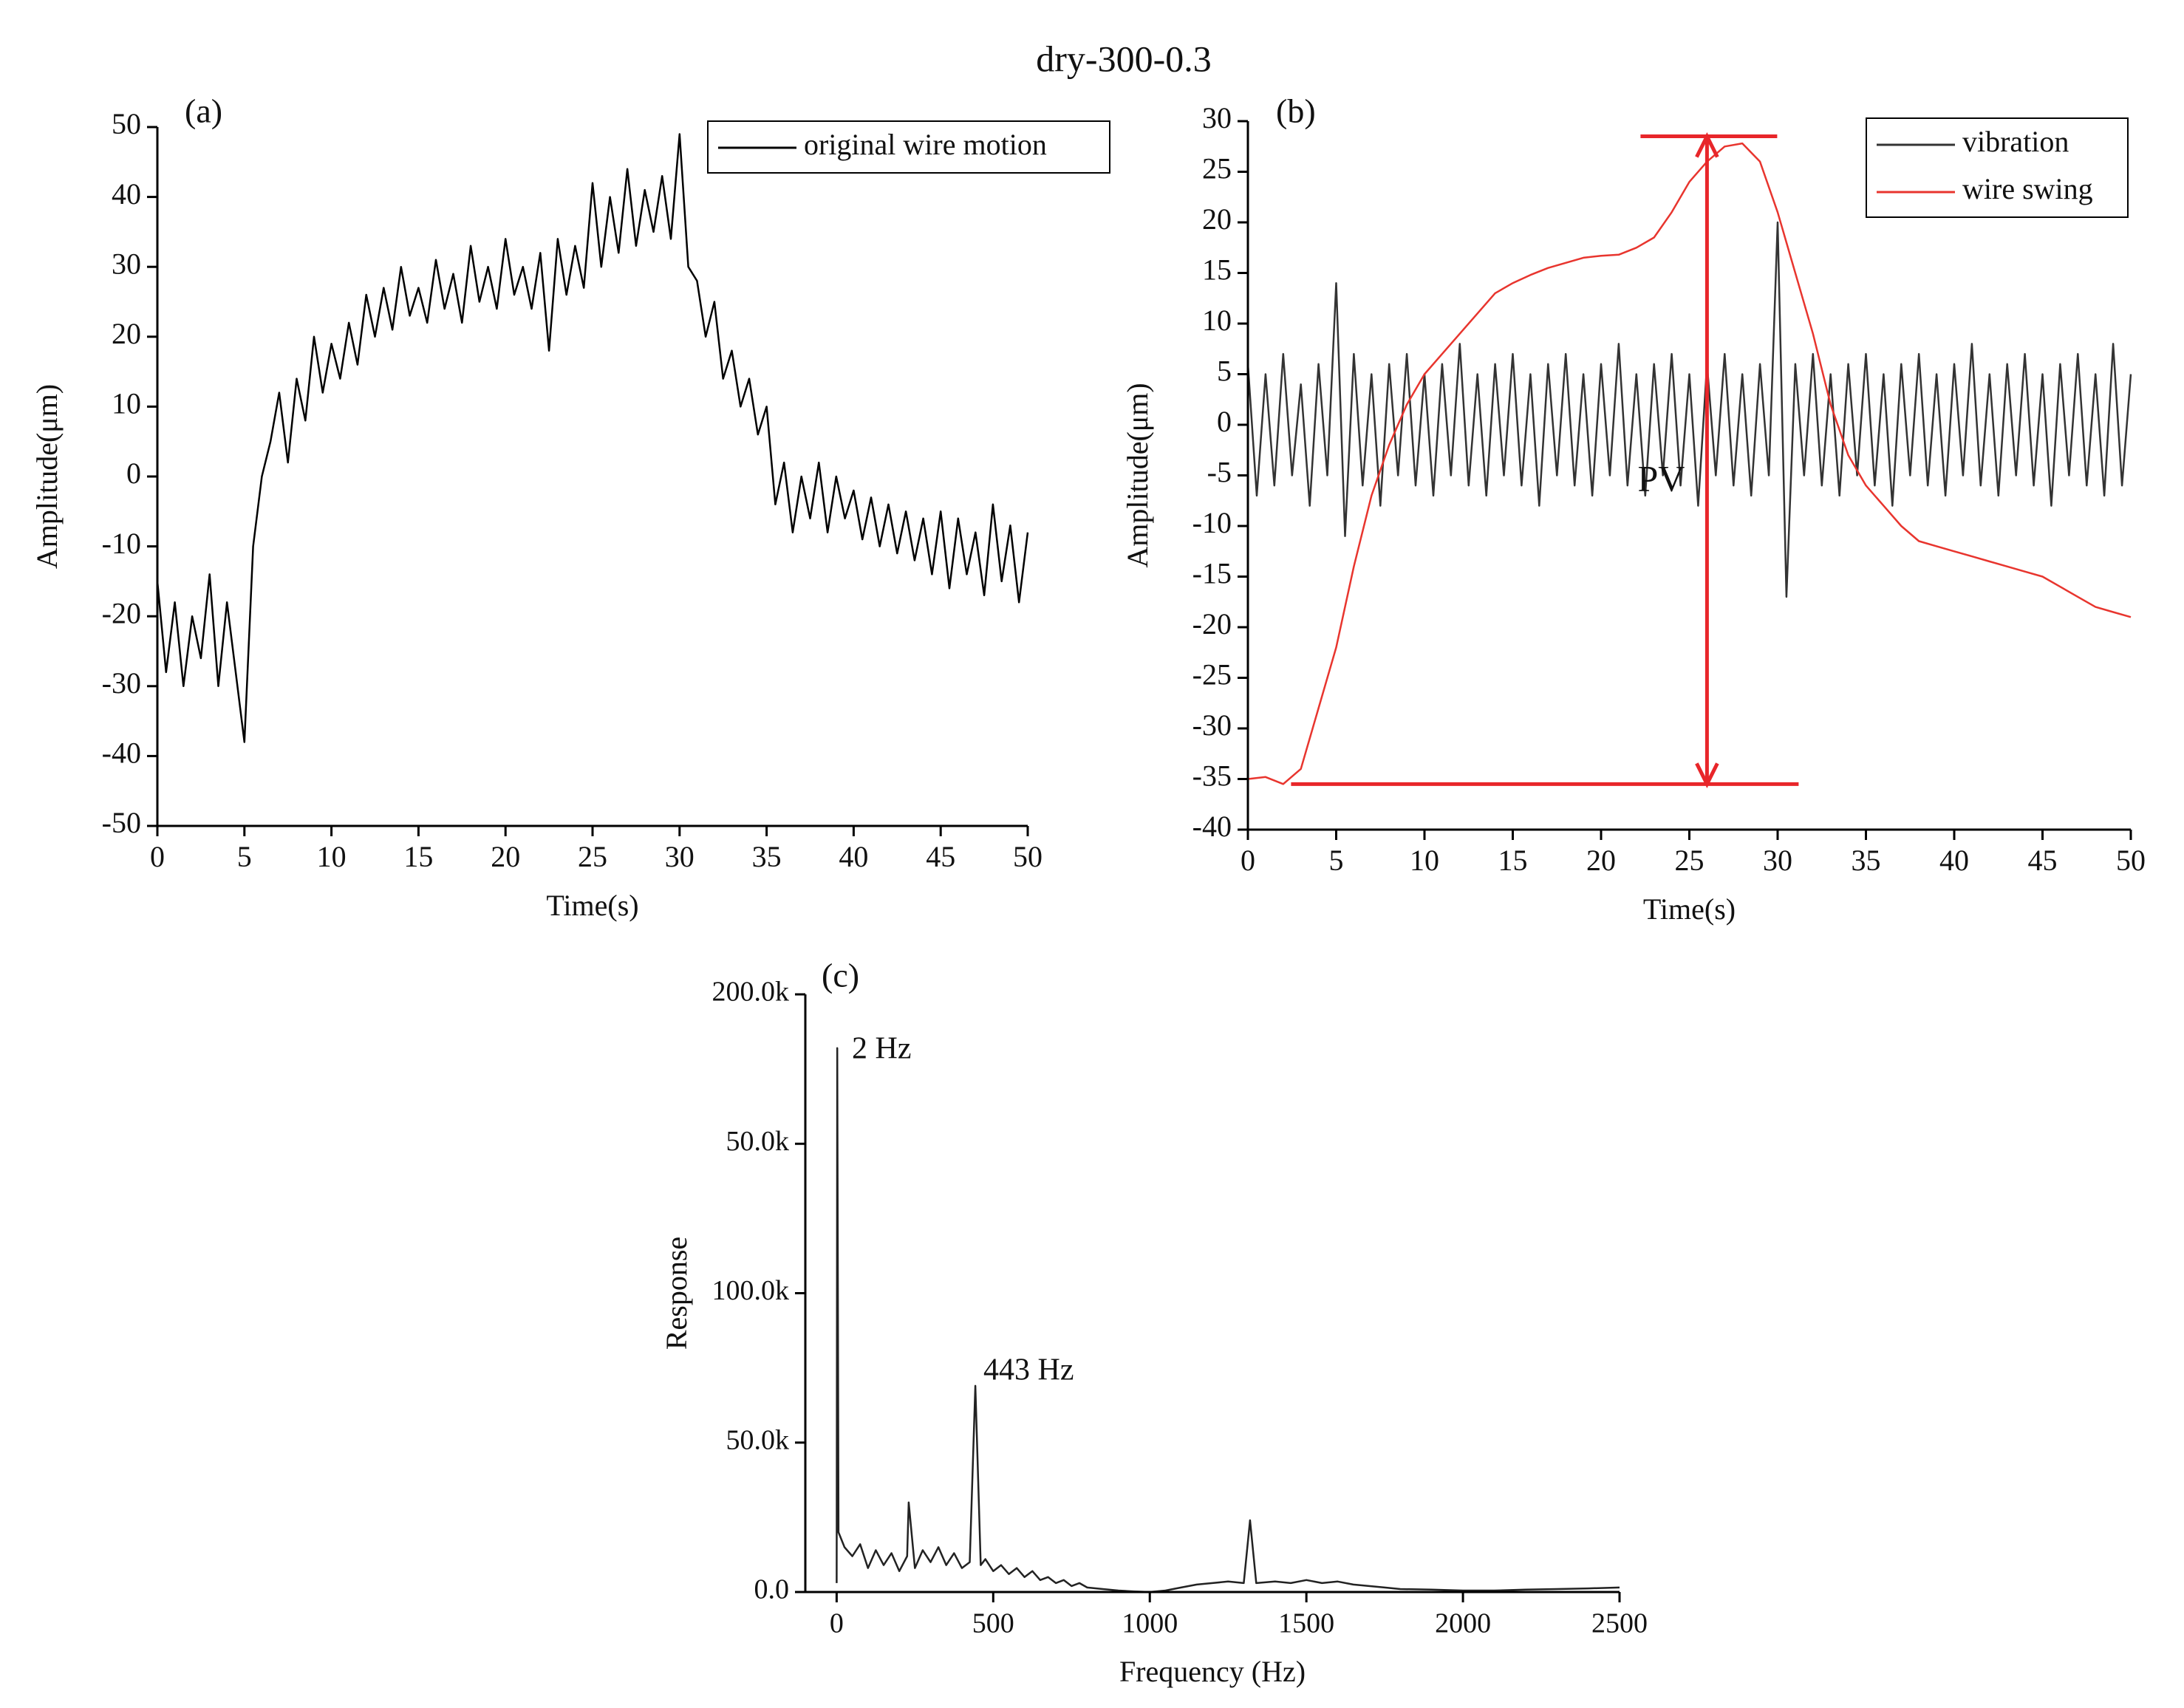 This screenshot has height=1708, width=2184. I want to click on figure-title: dry-300-0.3, so click(1123, 58).